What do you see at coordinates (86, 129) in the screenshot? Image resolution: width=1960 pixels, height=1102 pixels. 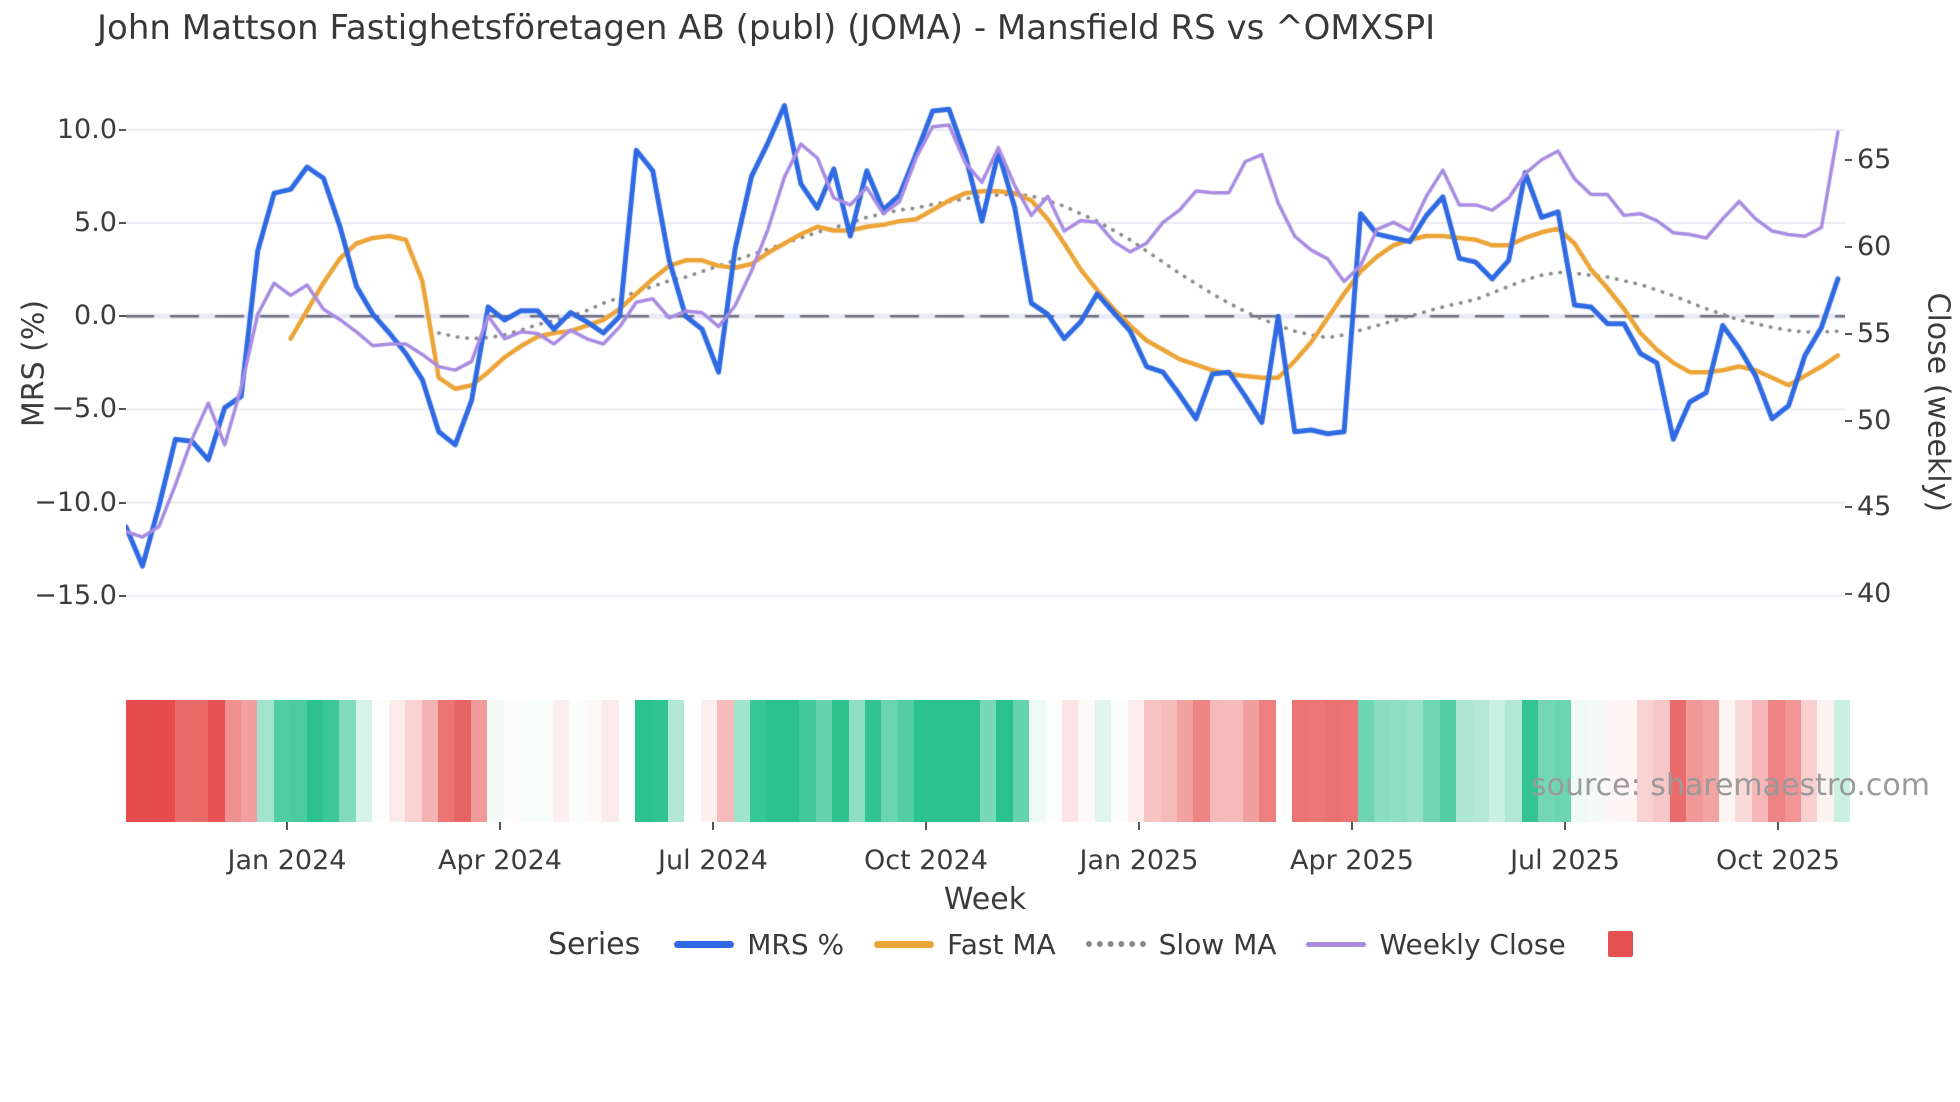 I see `y-left-tick-label: 10.0` at bounding box center [86, 129].